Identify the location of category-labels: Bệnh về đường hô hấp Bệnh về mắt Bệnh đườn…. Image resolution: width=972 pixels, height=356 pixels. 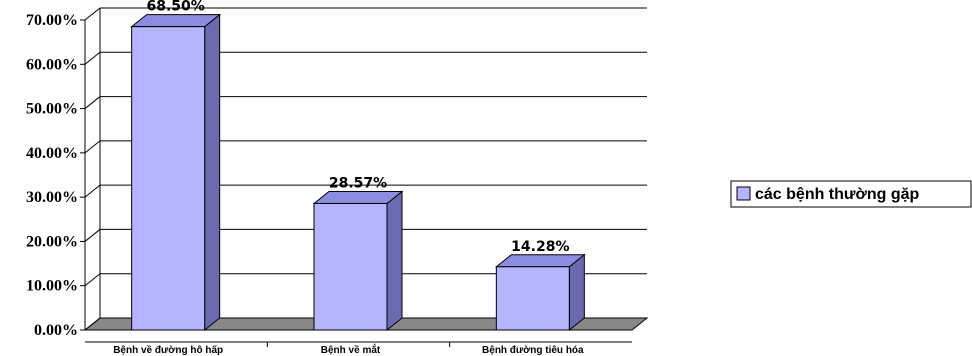
(348, 349).